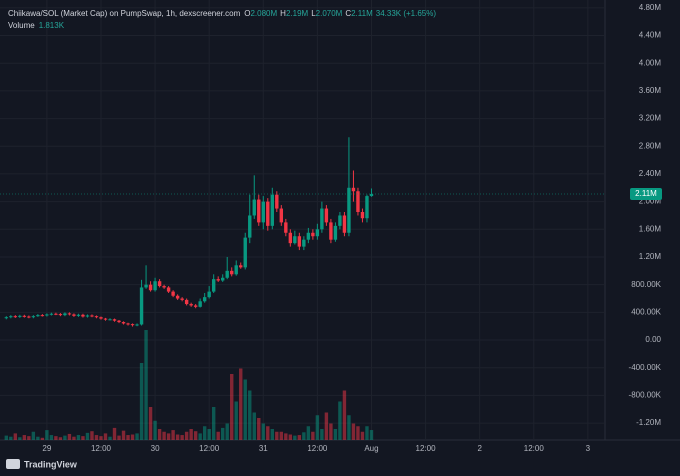 The image size is (680, 476). I want to click on y-tick-label: 3.60M, so click(650, 90).